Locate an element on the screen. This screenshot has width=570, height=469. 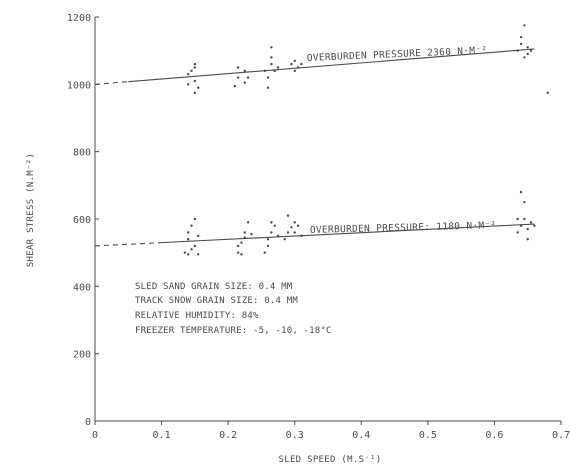
x-axis-title: SLED SPEED (M.S⁻¹) is located at coordinates (330, 460).